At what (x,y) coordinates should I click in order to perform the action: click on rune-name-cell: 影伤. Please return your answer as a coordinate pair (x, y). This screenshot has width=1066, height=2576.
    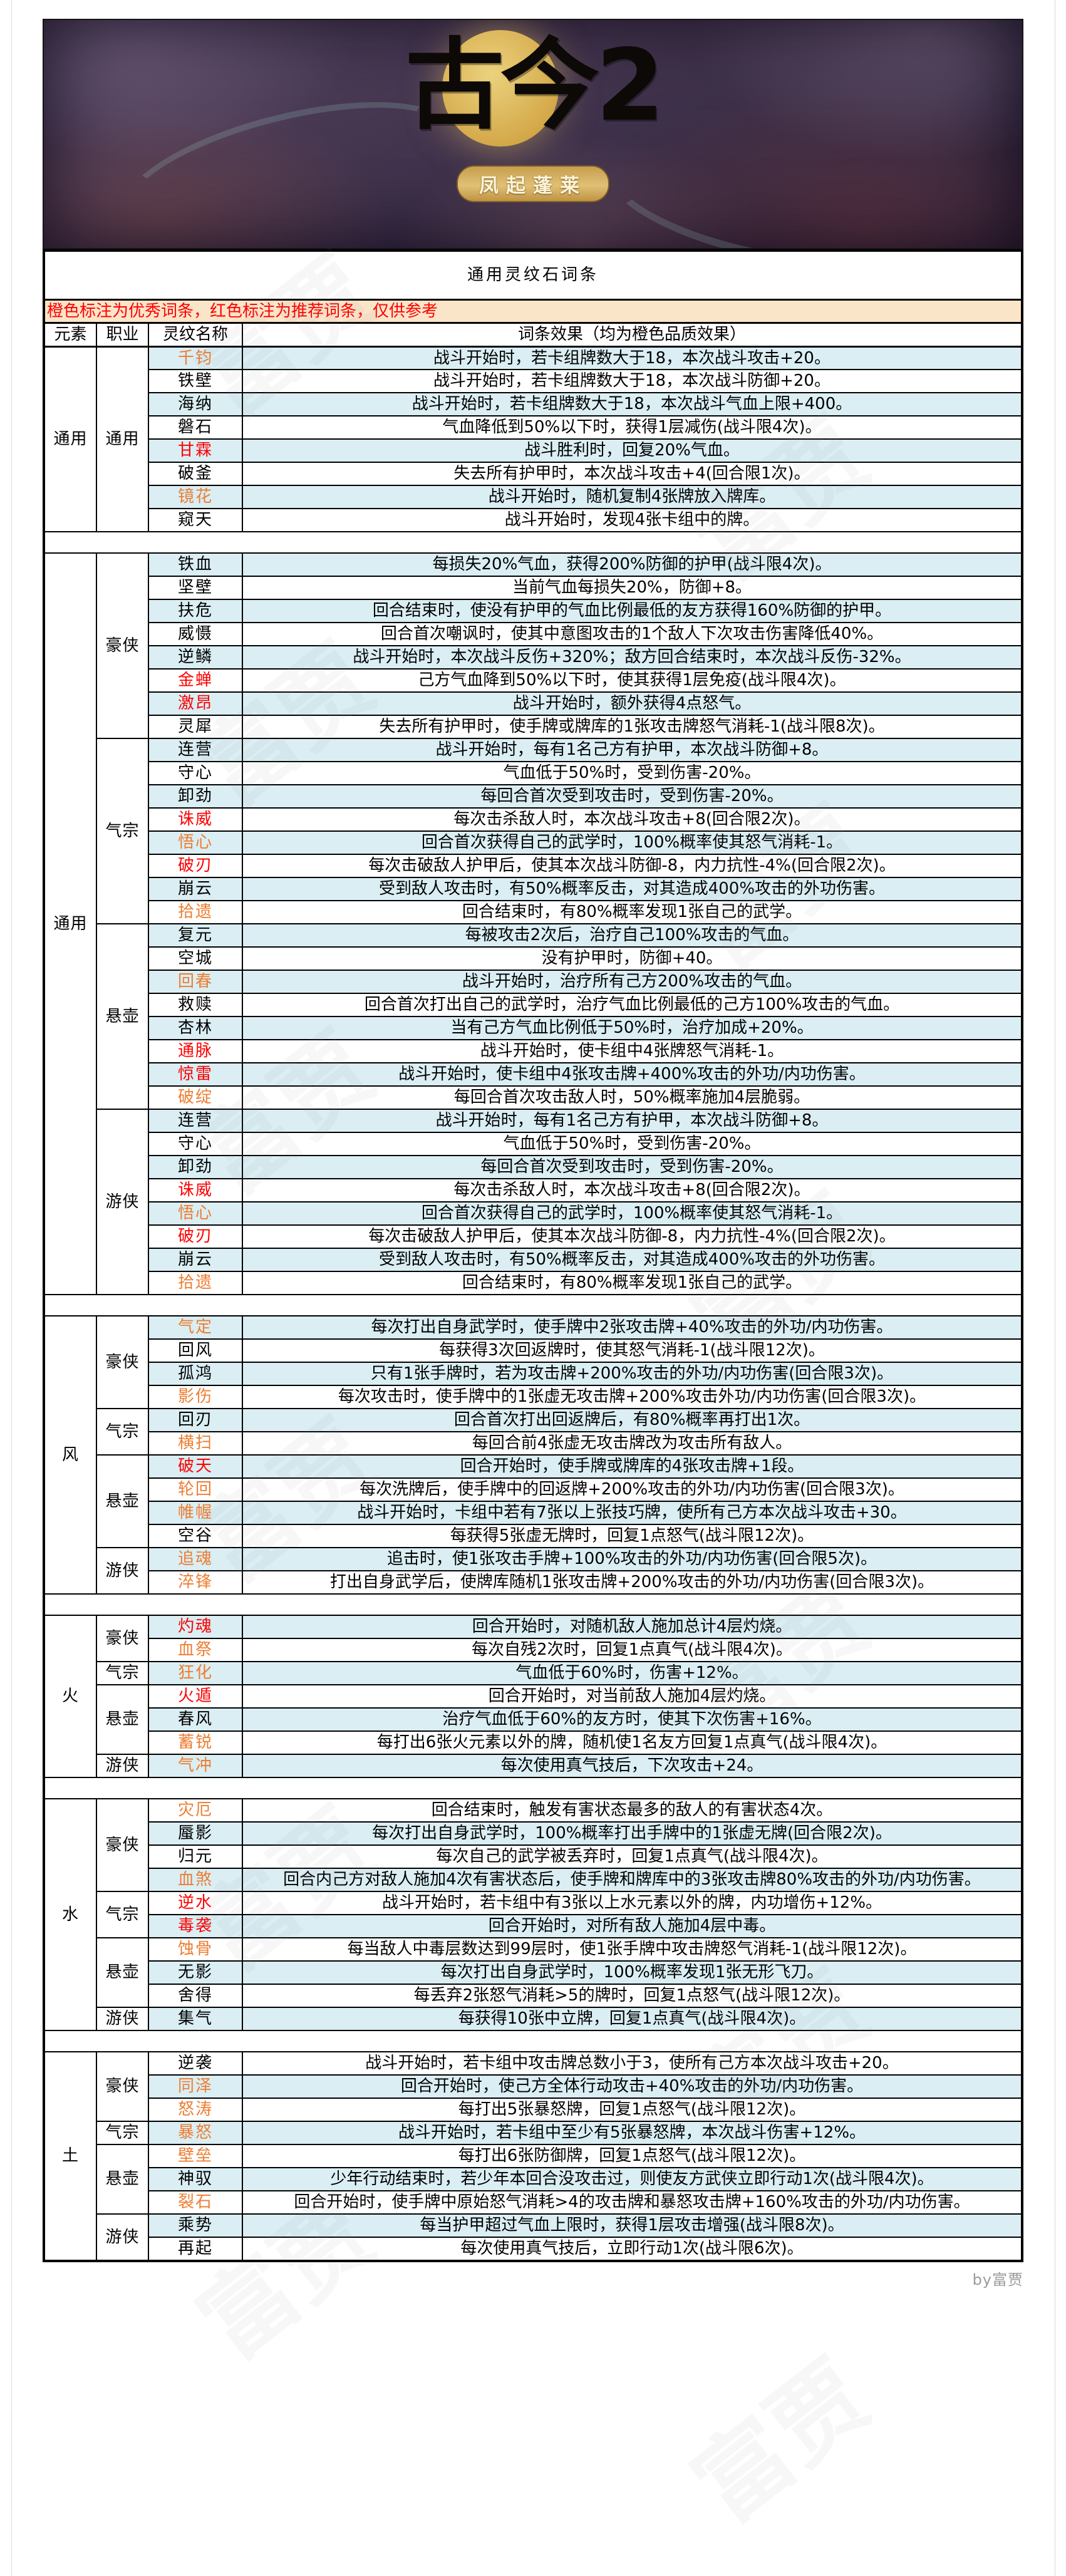
    Looking at the image, I should click on (195, 1397).